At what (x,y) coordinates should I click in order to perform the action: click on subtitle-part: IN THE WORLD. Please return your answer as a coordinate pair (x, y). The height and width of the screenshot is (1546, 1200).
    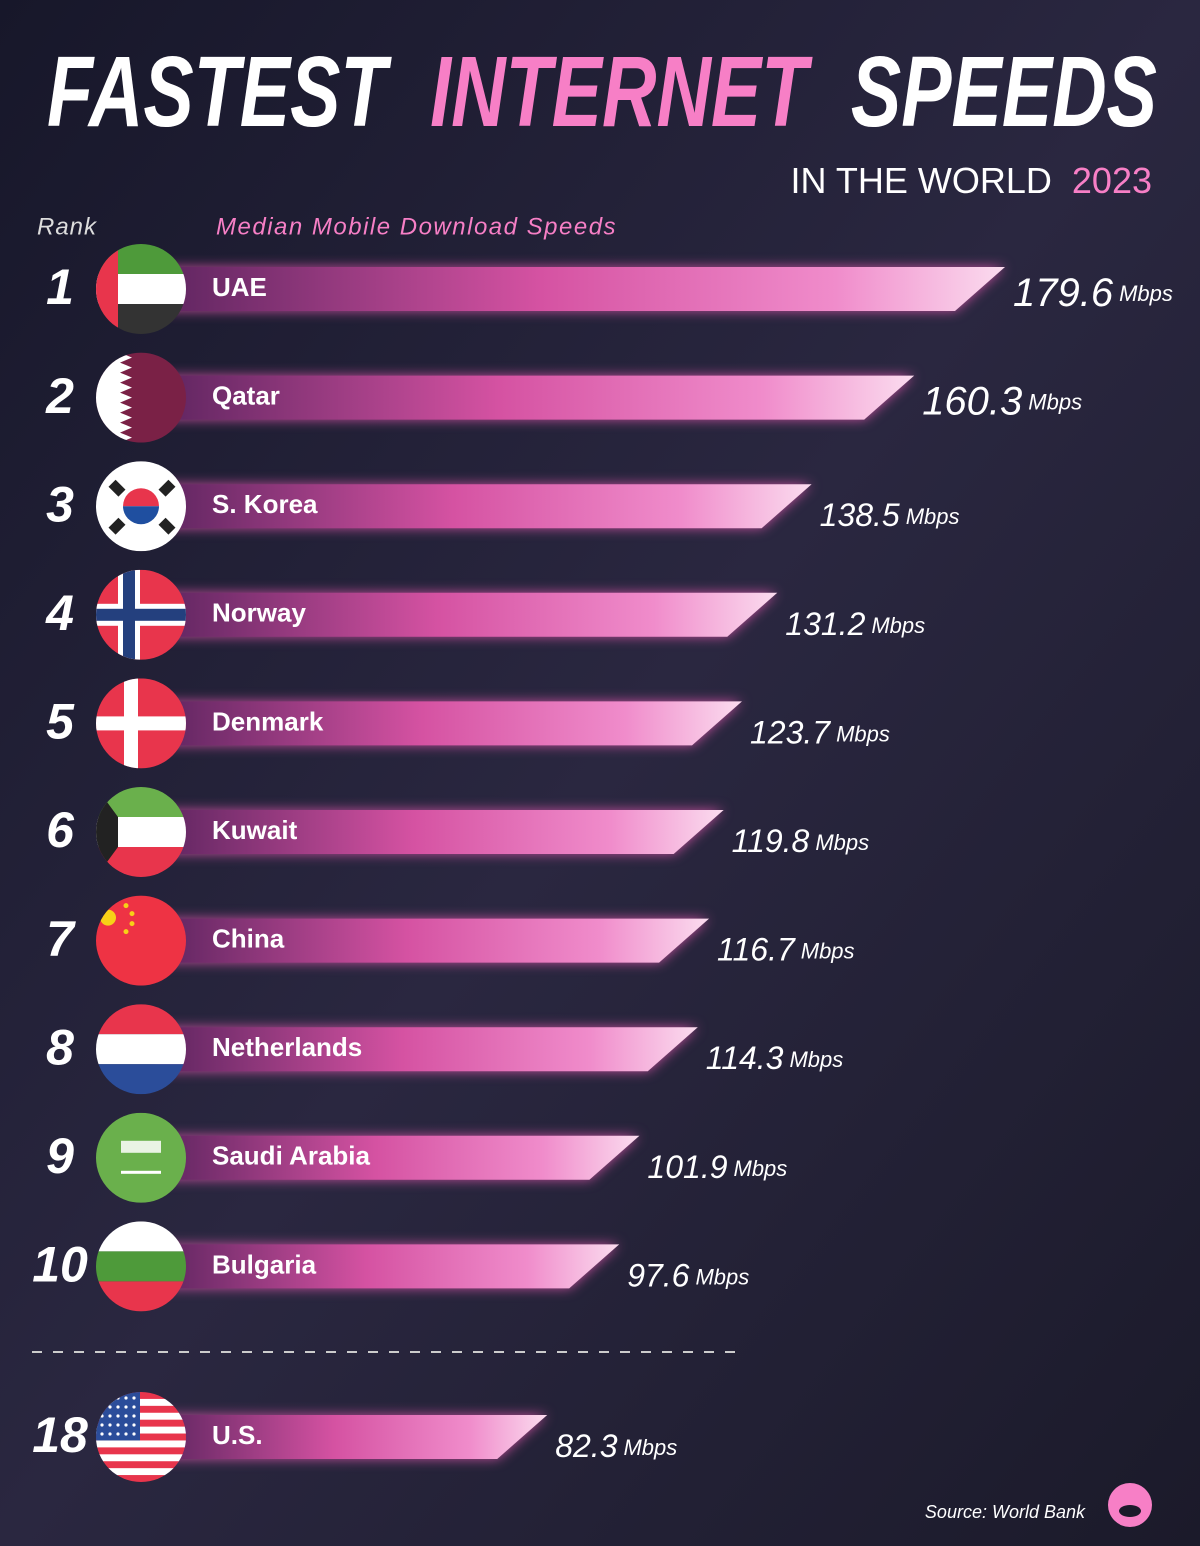
    Looking at the image, I should click on (921, 180).